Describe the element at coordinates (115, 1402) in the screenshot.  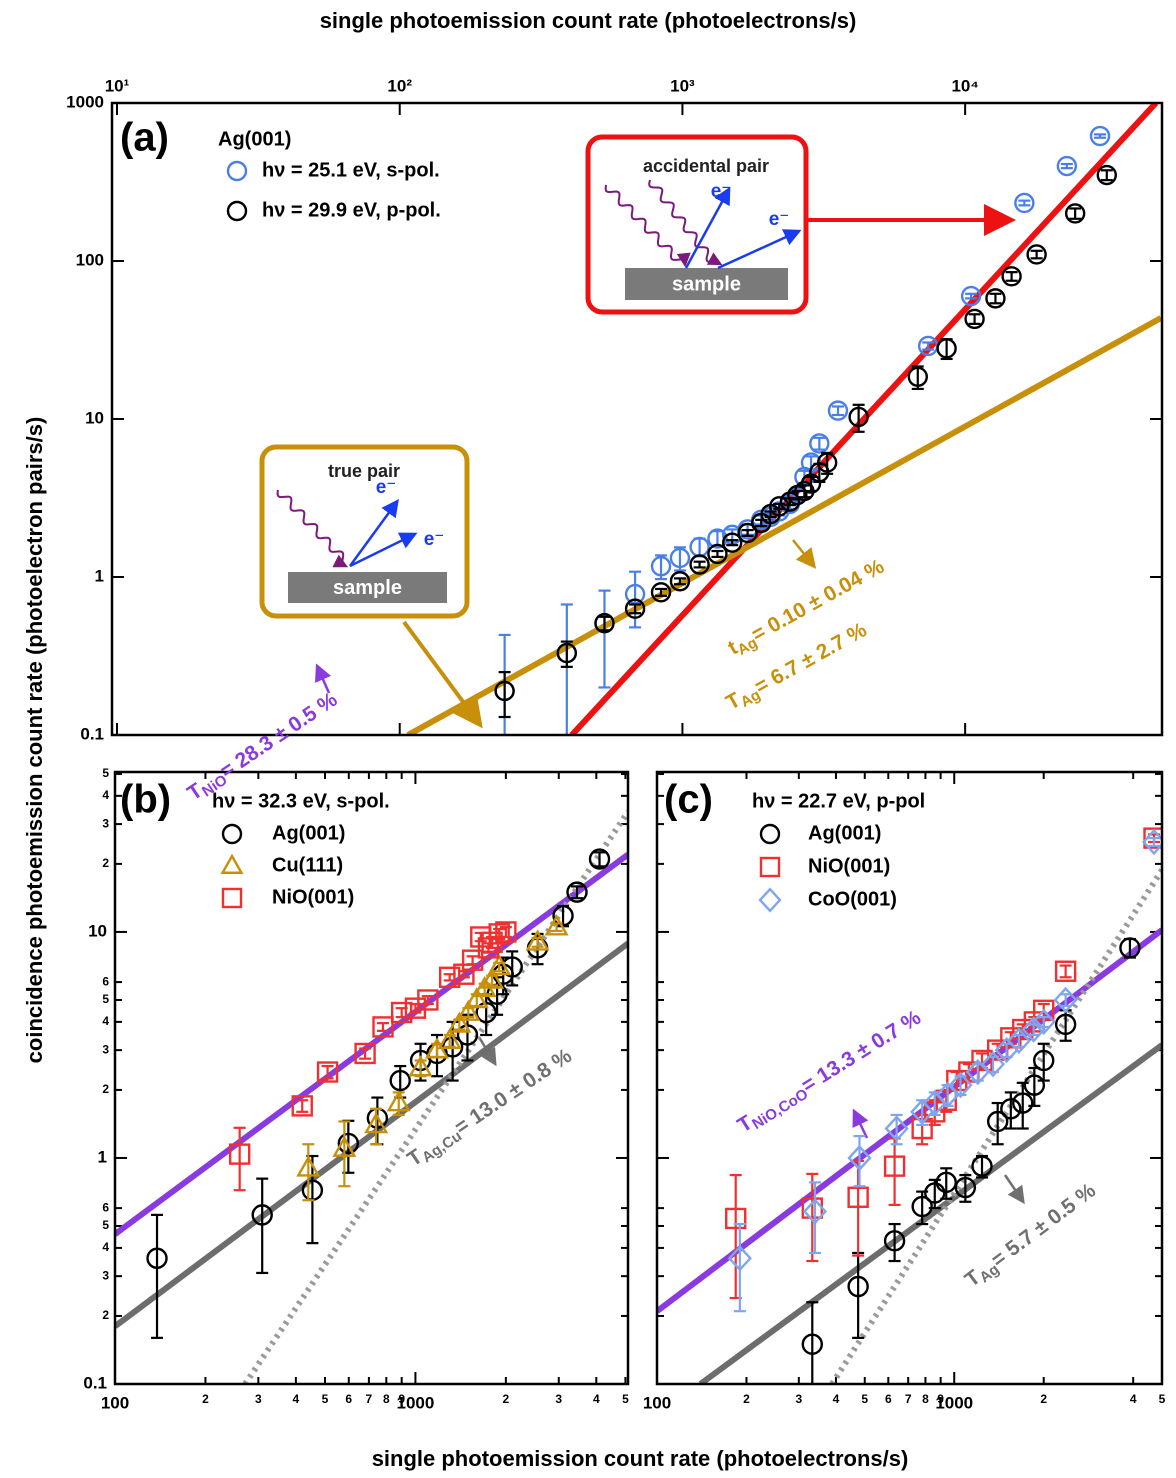
I see `x-tick-label: 100` at that location.